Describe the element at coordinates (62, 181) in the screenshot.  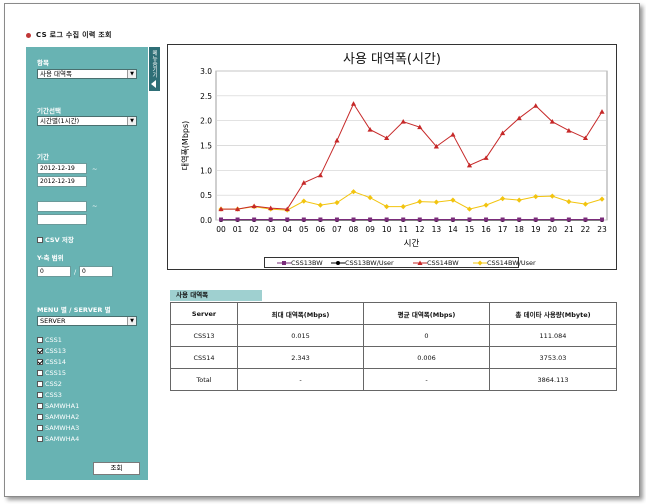
I see `date-to-input: 2012-12-19` at that location.